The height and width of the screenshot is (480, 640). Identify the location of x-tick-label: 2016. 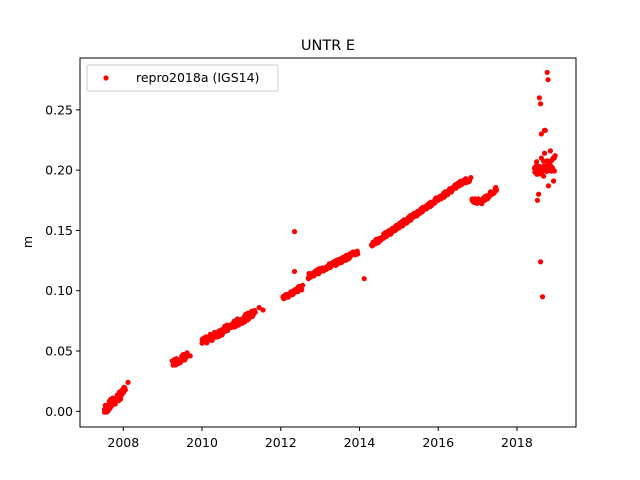
(438, 442).